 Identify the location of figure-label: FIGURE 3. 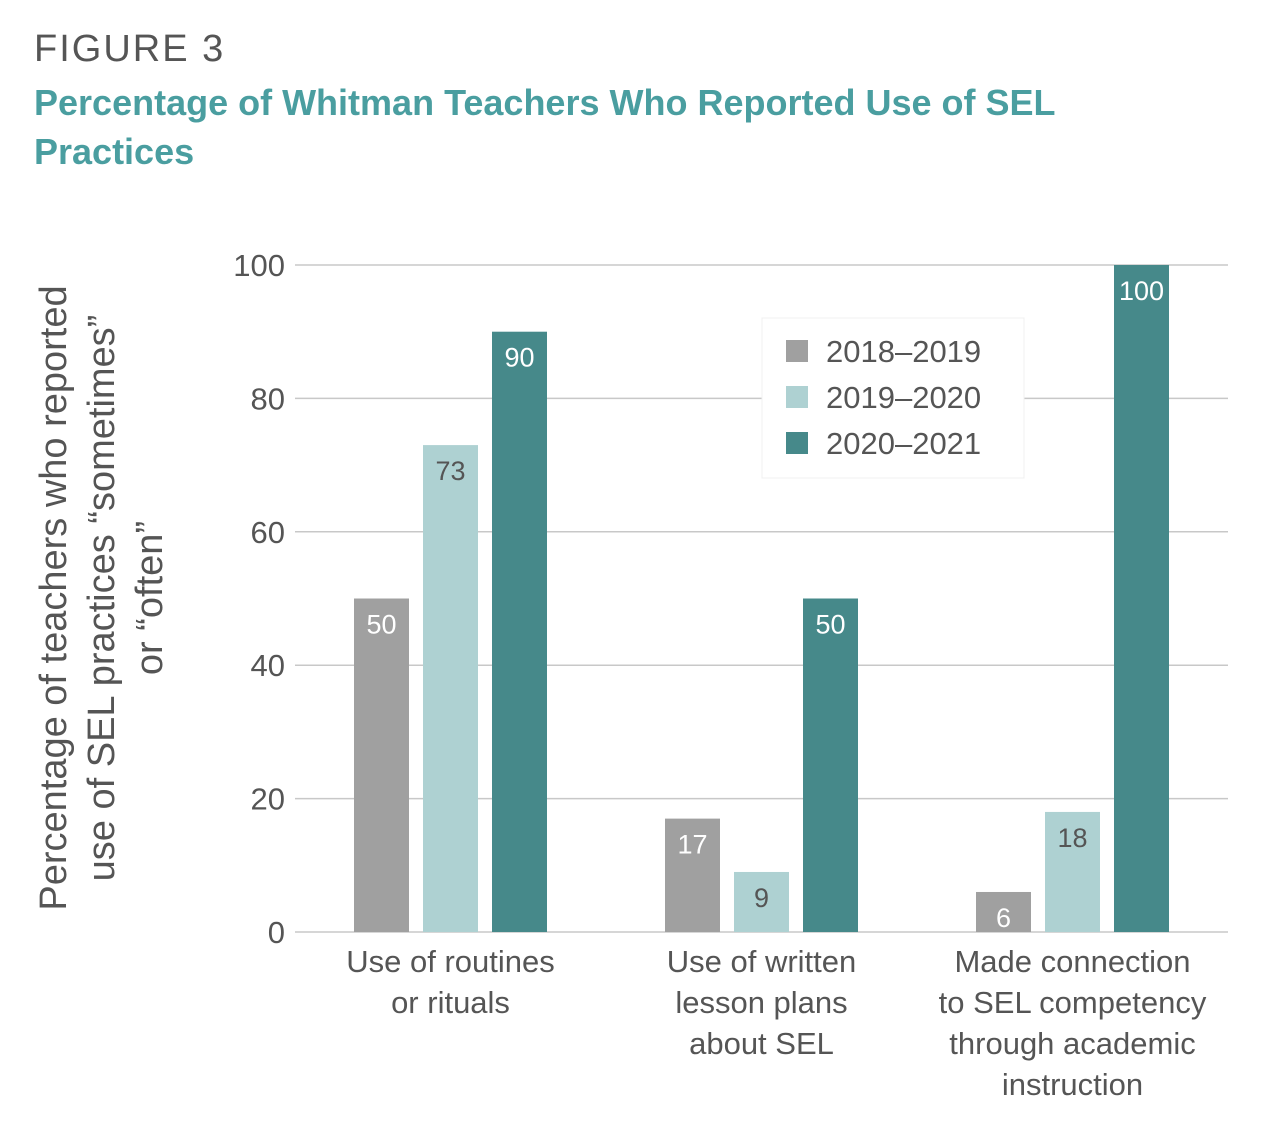
(130, 49).